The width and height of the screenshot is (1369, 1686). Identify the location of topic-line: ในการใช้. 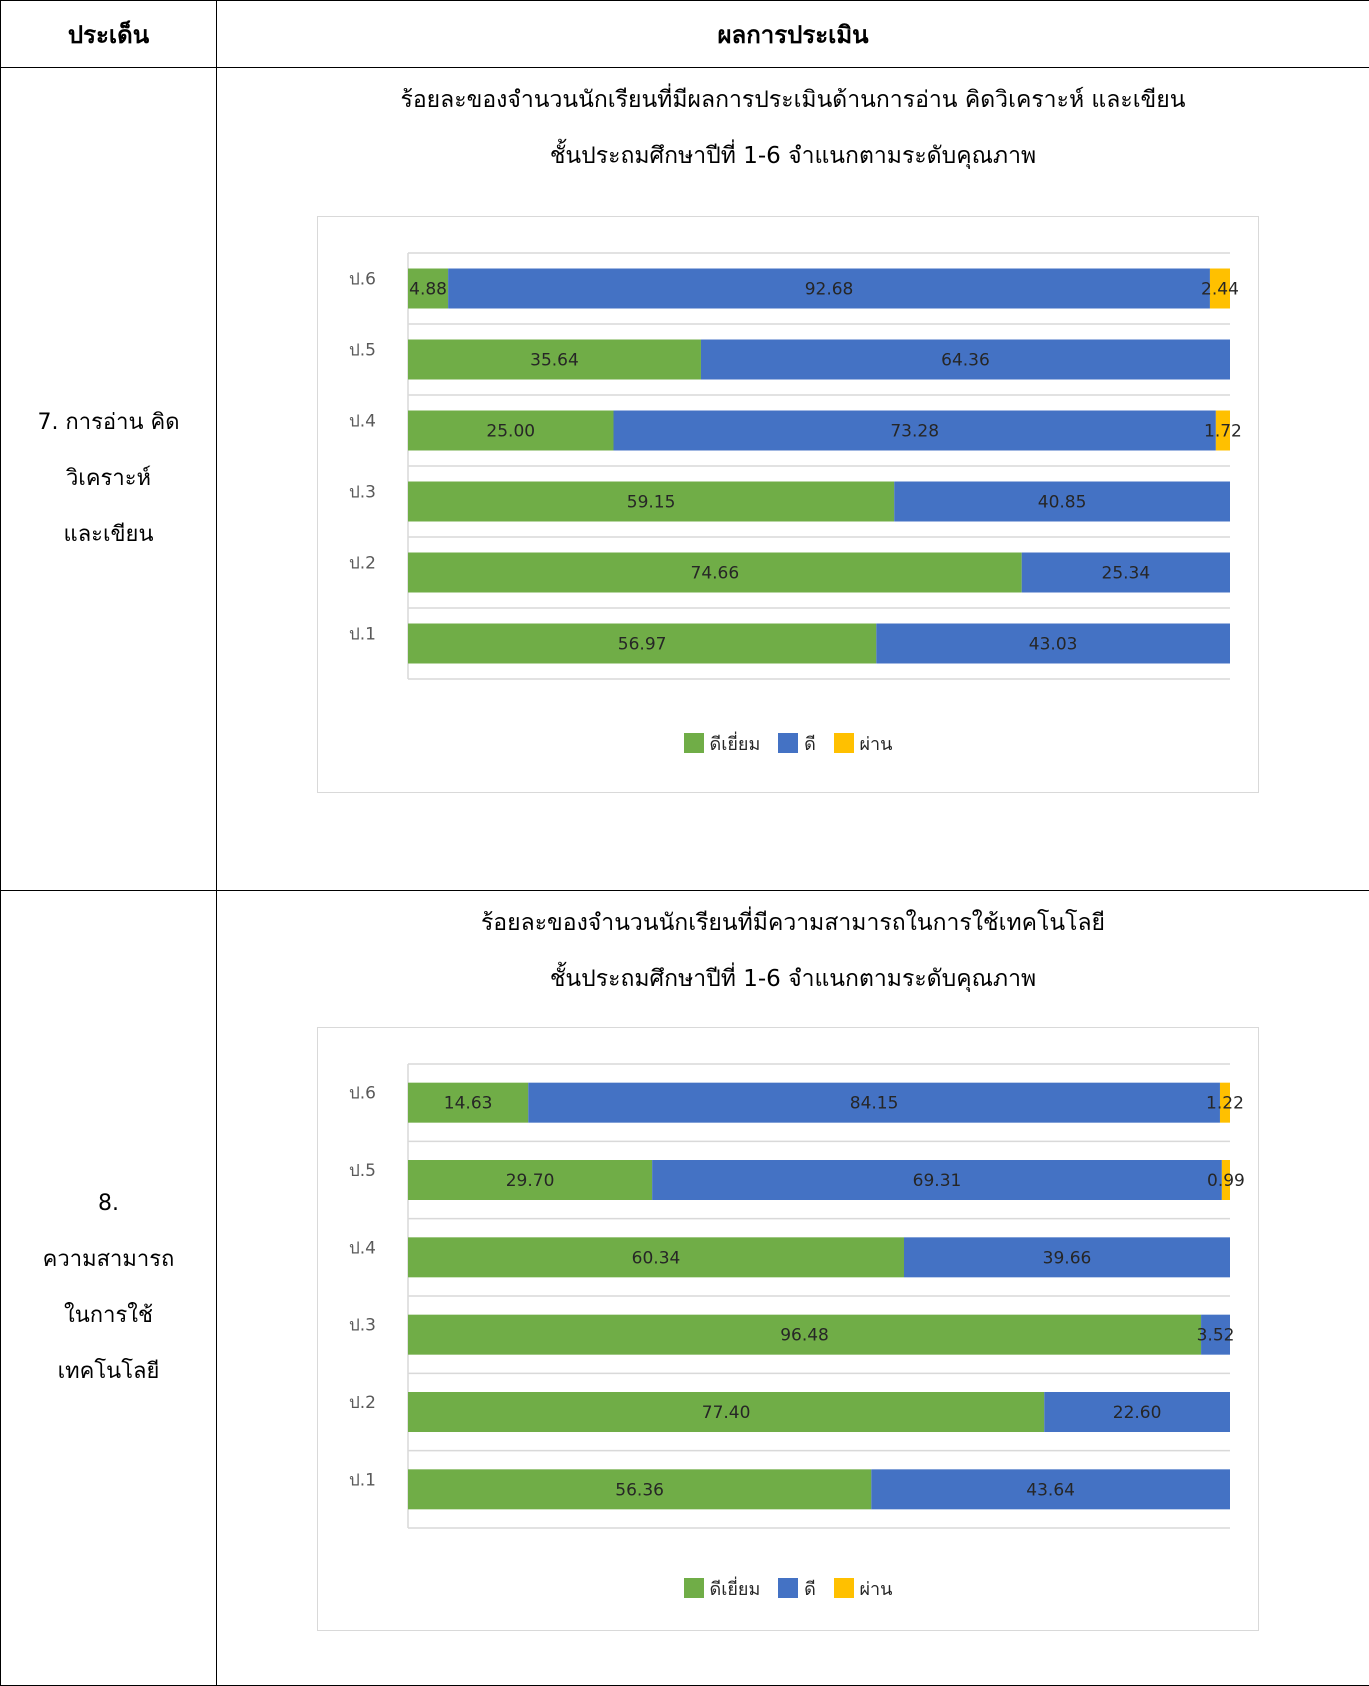
(108, 1316).